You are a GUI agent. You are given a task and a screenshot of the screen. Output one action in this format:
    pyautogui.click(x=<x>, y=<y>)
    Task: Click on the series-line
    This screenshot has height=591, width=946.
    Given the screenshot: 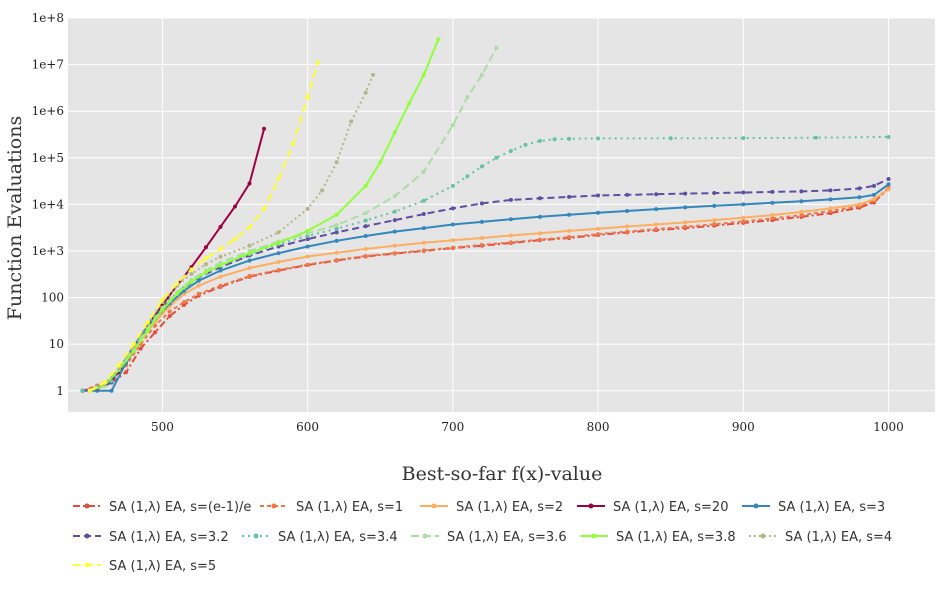 What is the action you would take?
    pyautogui.click(x=204, y=227)
    